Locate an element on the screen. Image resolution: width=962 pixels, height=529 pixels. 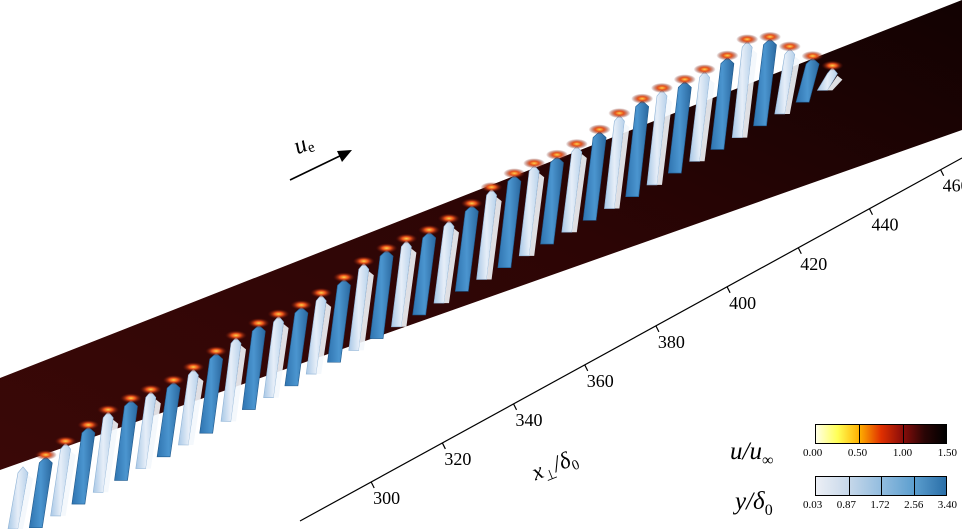
colorbar-tick-label: 1.72 is located at coordinates (880, 505).